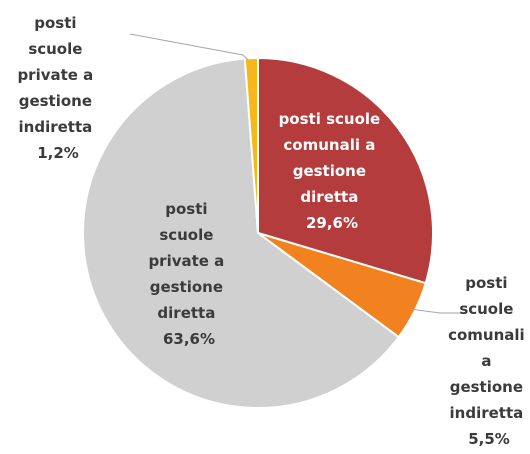  I want to click on leader-line-private-indirect, so click(189, 47).